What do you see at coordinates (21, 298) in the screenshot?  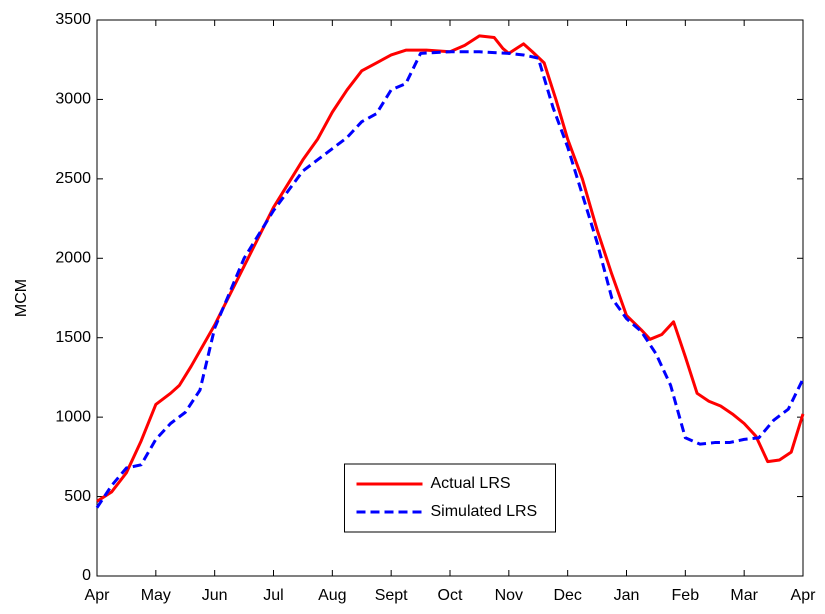 I see `y-axis-label: MCM` at bounding box center [21, 298].